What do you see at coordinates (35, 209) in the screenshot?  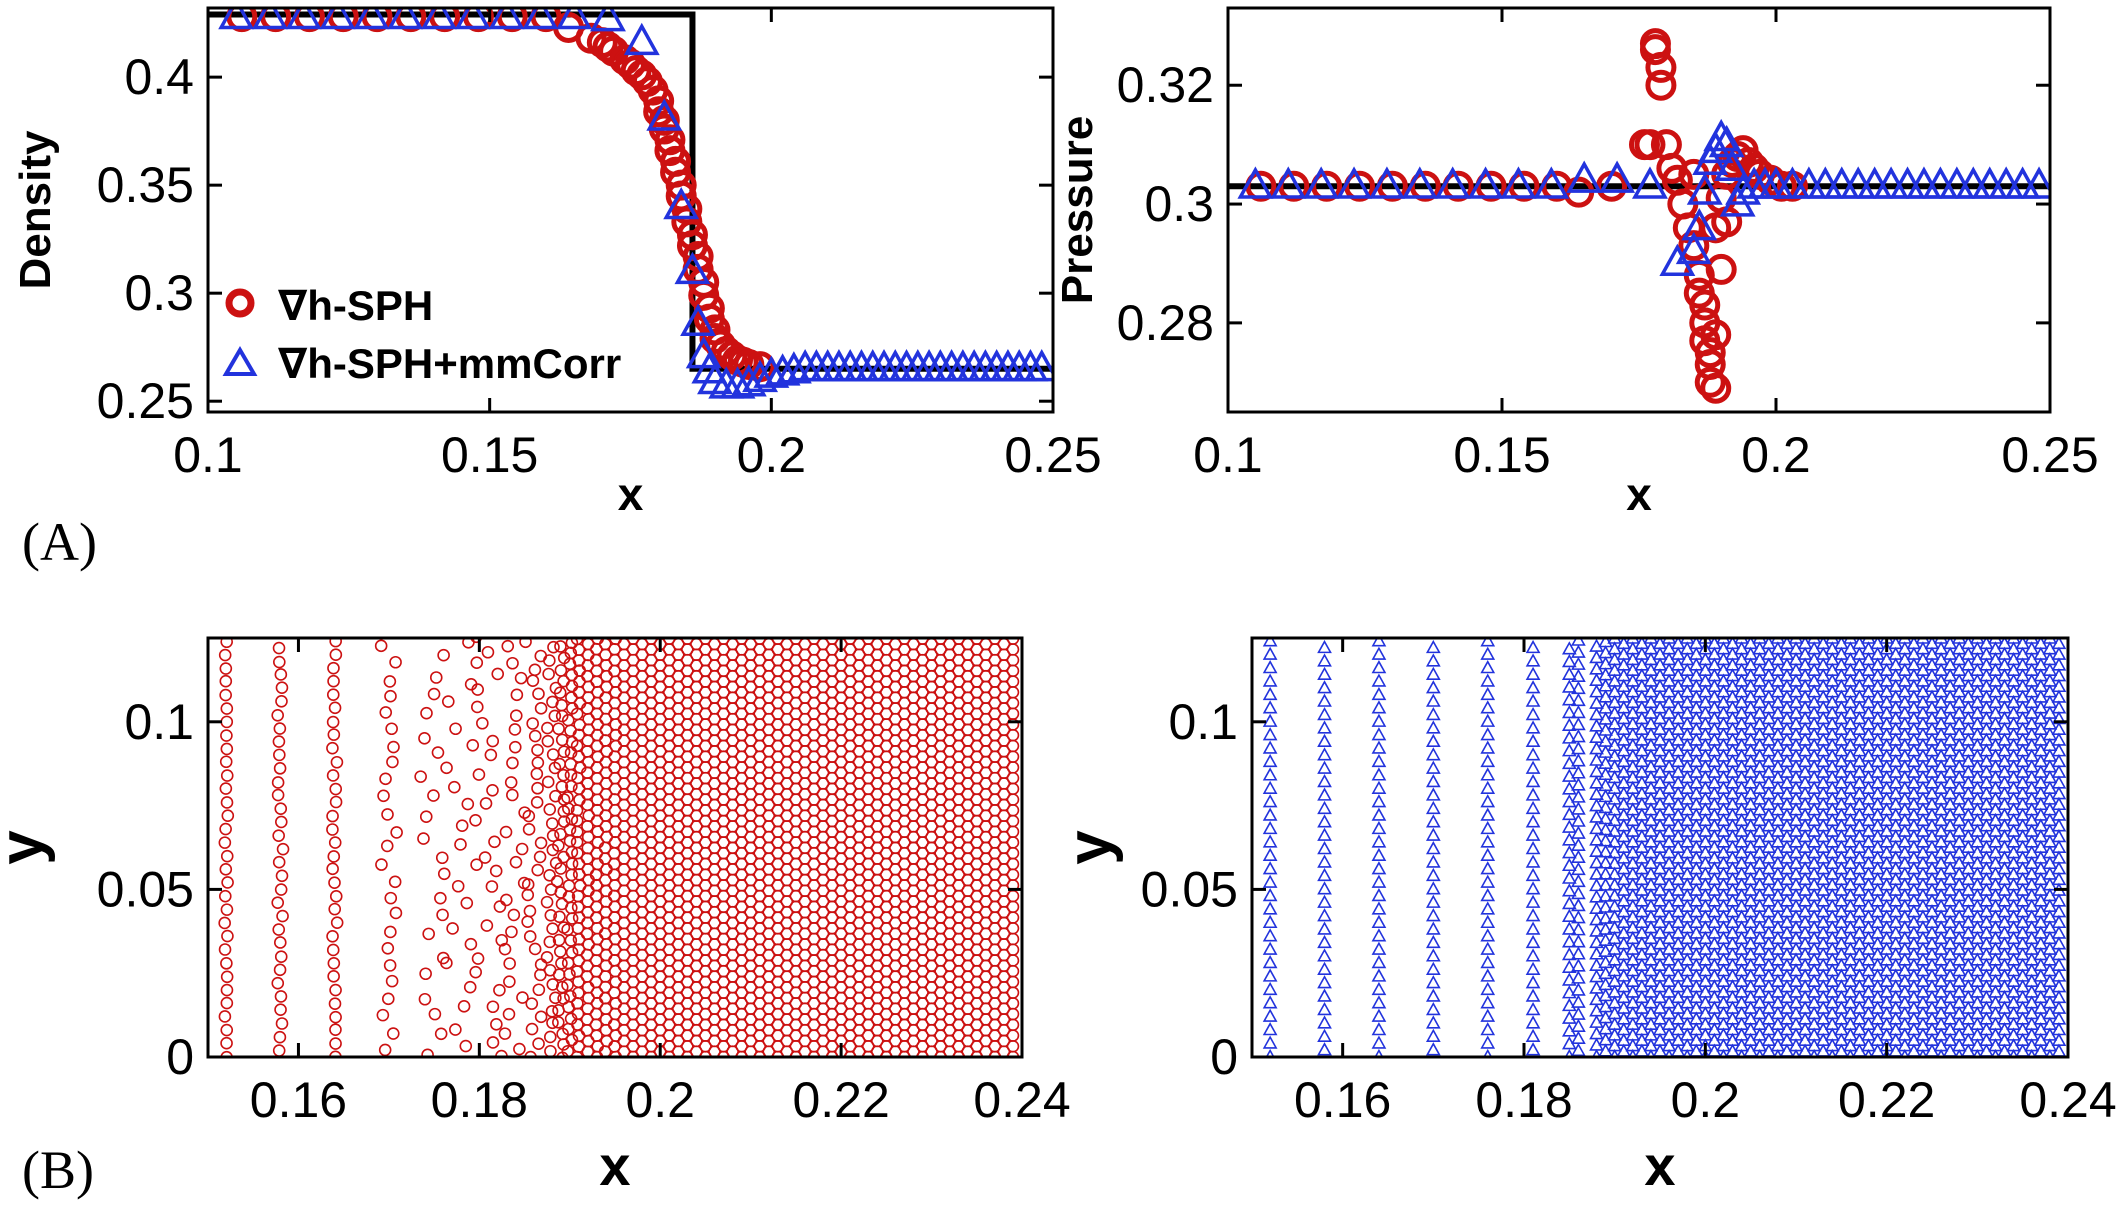 I see `y-axis-label: Density` at bounding box center [35, 209].